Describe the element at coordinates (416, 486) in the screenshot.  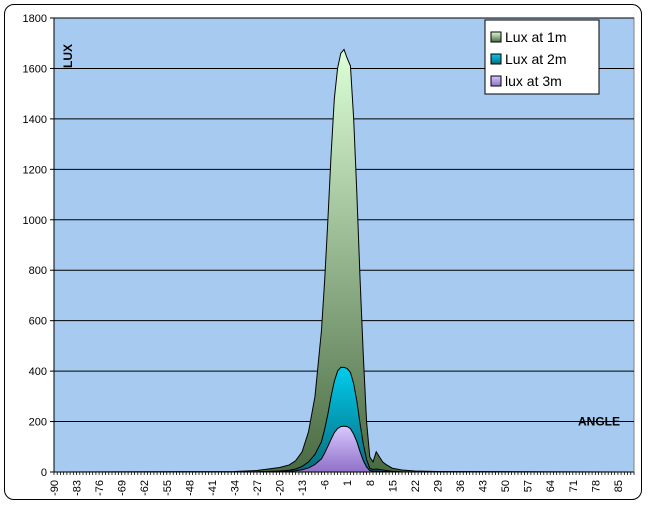
I see `x-tick-label: 22` at that location.